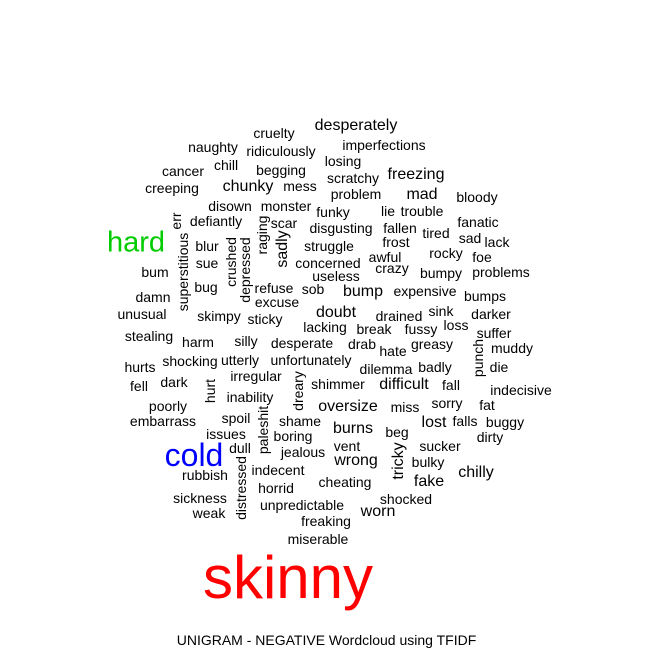  What do you see at coordinates (338, 384) in the screenshot?
I see `word-shimmer: shimmer` at bounding box center [338, 384].